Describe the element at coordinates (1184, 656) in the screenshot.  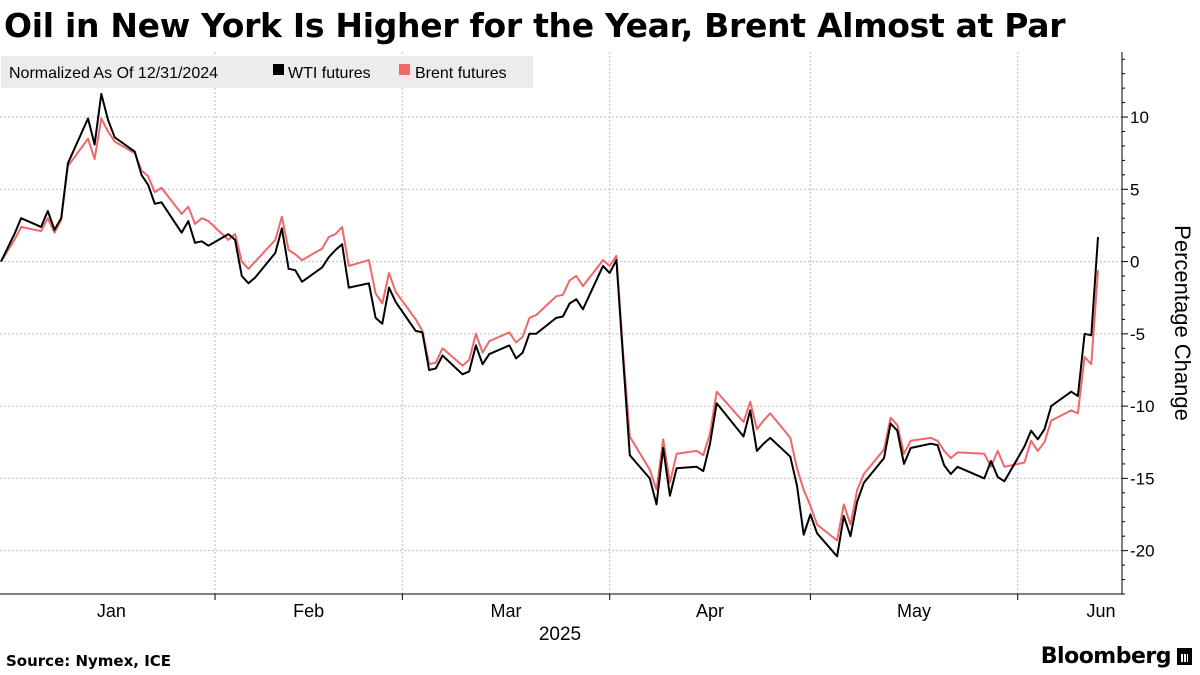
I see `bloomberg-terminal-icon` at that location.